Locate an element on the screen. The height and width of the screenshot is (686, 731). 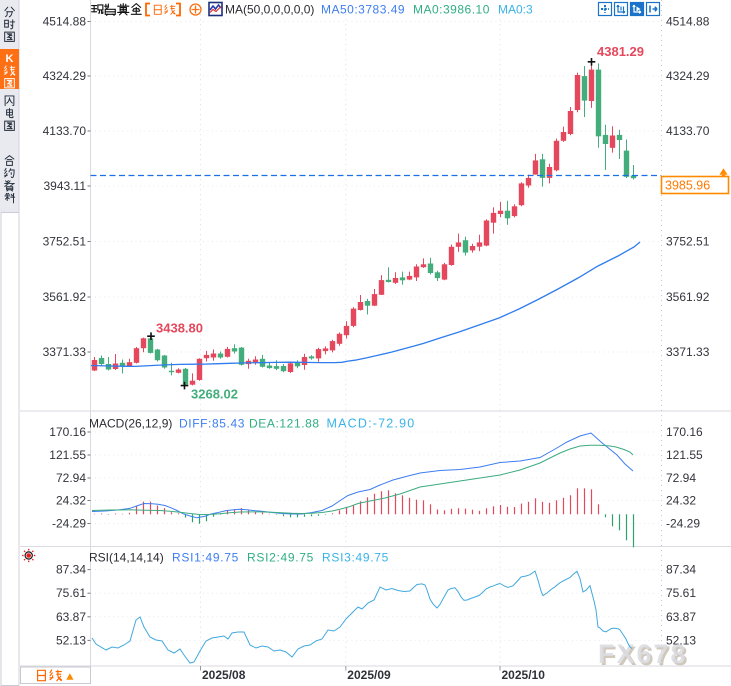
svg-text: MA0:3986.10 is located at coordinates (451, 10).